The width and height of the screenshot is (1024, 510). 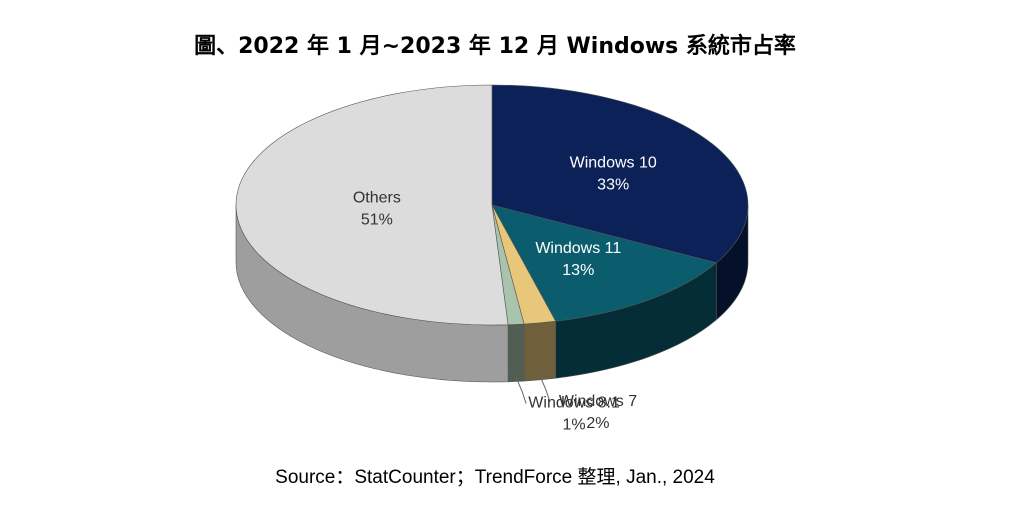 What do you see at coordinates (597, 423) in the screenshot?
I see `slice-percent-windows-7: 2%` at bounding box center [597, 423].